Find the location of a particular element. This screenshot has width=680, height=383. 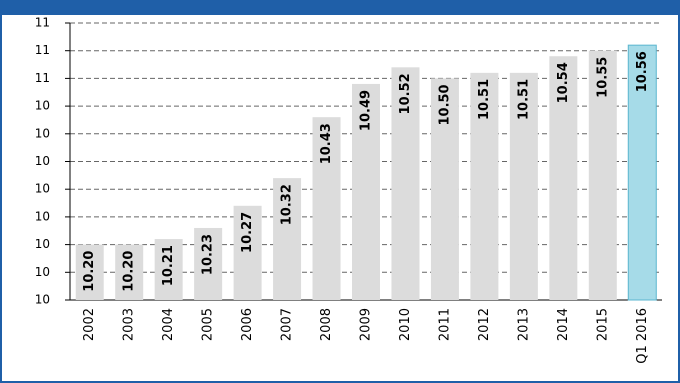

x-tick-label: 2003 is located at coordinates (129, 324).